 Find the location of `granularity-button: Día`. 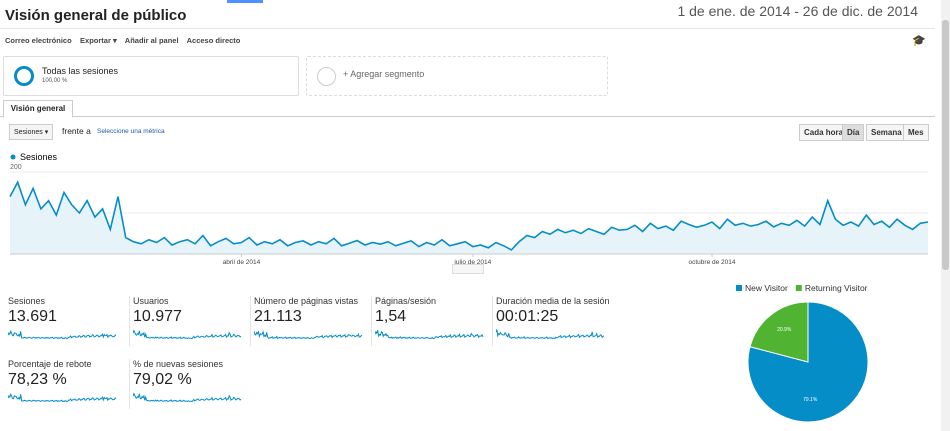

granularity-button: Día is located at coordinates (853, 132).